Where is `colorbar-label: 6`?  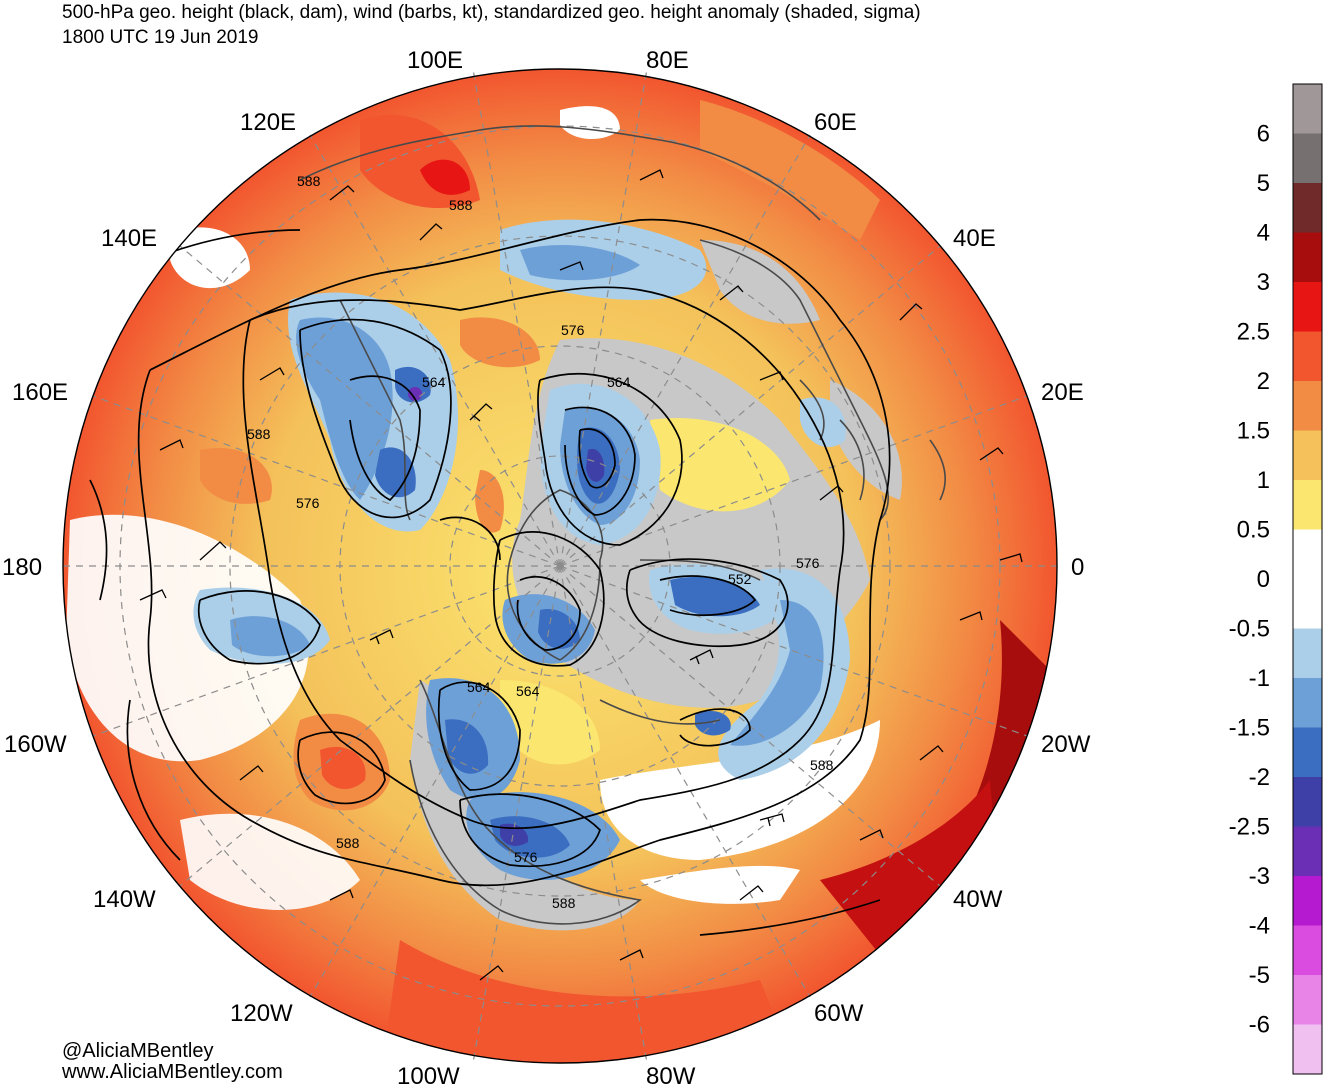
colorbar-label: 6 is located at coordinates (1263, 134).